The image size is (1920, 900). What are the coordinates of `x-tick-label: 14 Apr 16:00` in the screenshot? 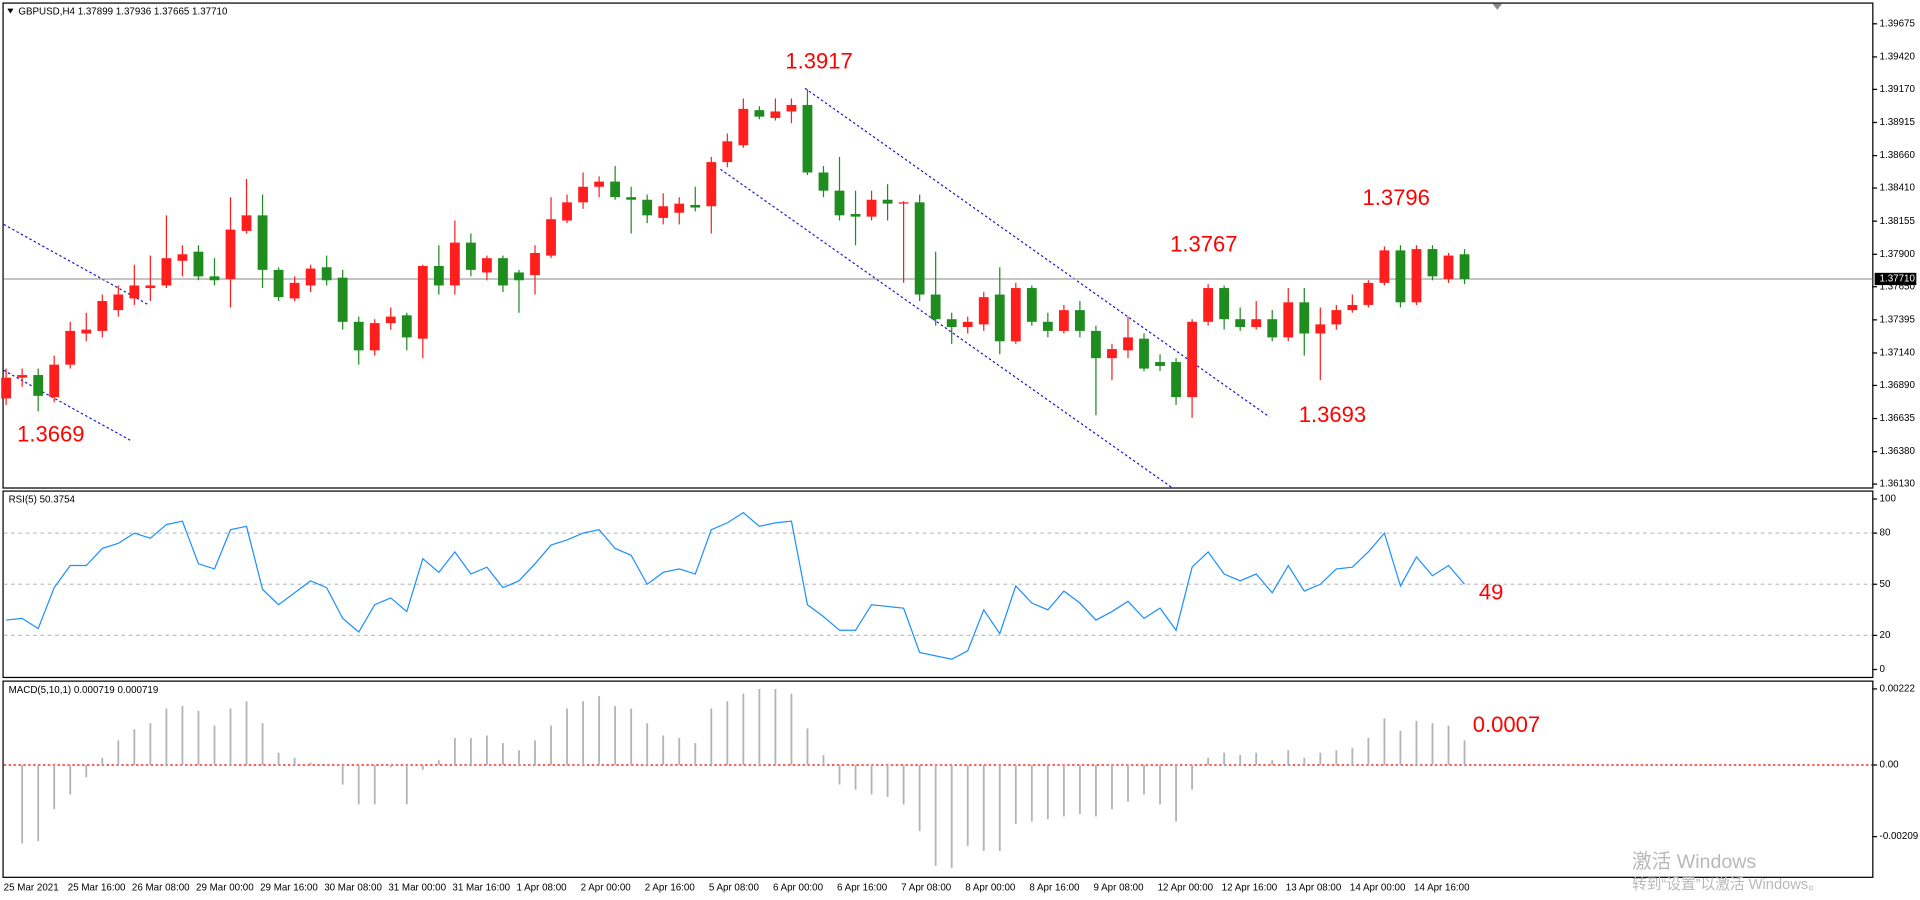 It's located at (1442, 887).